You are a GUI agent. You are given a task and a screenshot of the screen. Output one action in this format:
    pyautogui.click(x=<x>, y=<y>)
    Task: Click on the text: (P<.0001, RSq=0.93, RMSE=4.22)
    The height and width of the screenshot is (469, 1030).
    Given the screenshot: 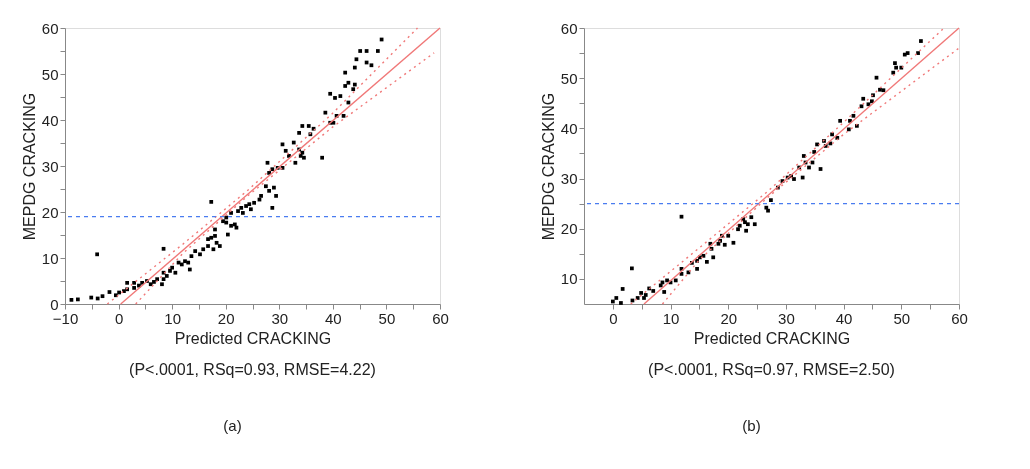 What is the action you would take?
    pyautogui.click(x=252, y=369)
    